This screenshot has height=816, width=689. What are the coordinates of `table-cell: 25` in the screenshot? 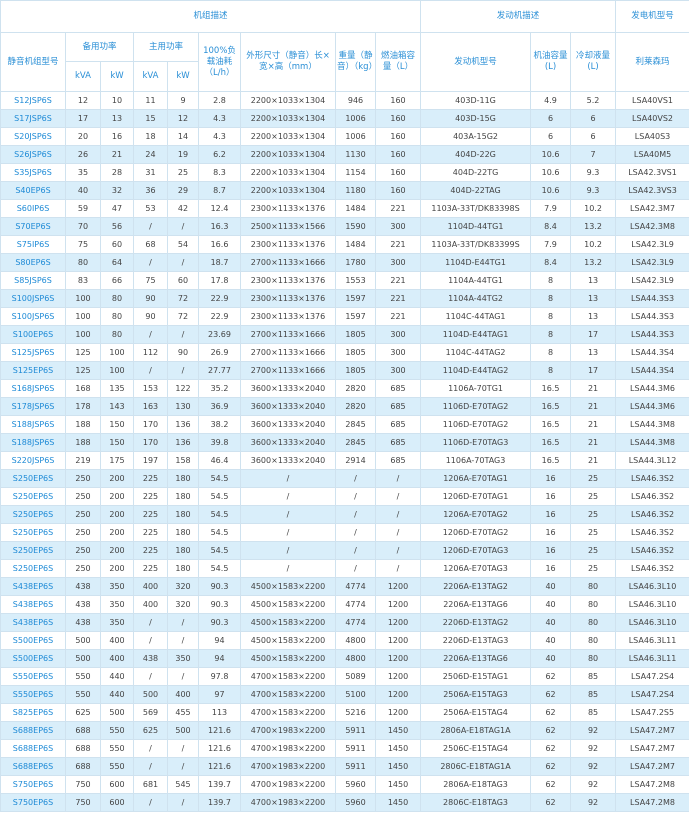 It's located at (593, 532).